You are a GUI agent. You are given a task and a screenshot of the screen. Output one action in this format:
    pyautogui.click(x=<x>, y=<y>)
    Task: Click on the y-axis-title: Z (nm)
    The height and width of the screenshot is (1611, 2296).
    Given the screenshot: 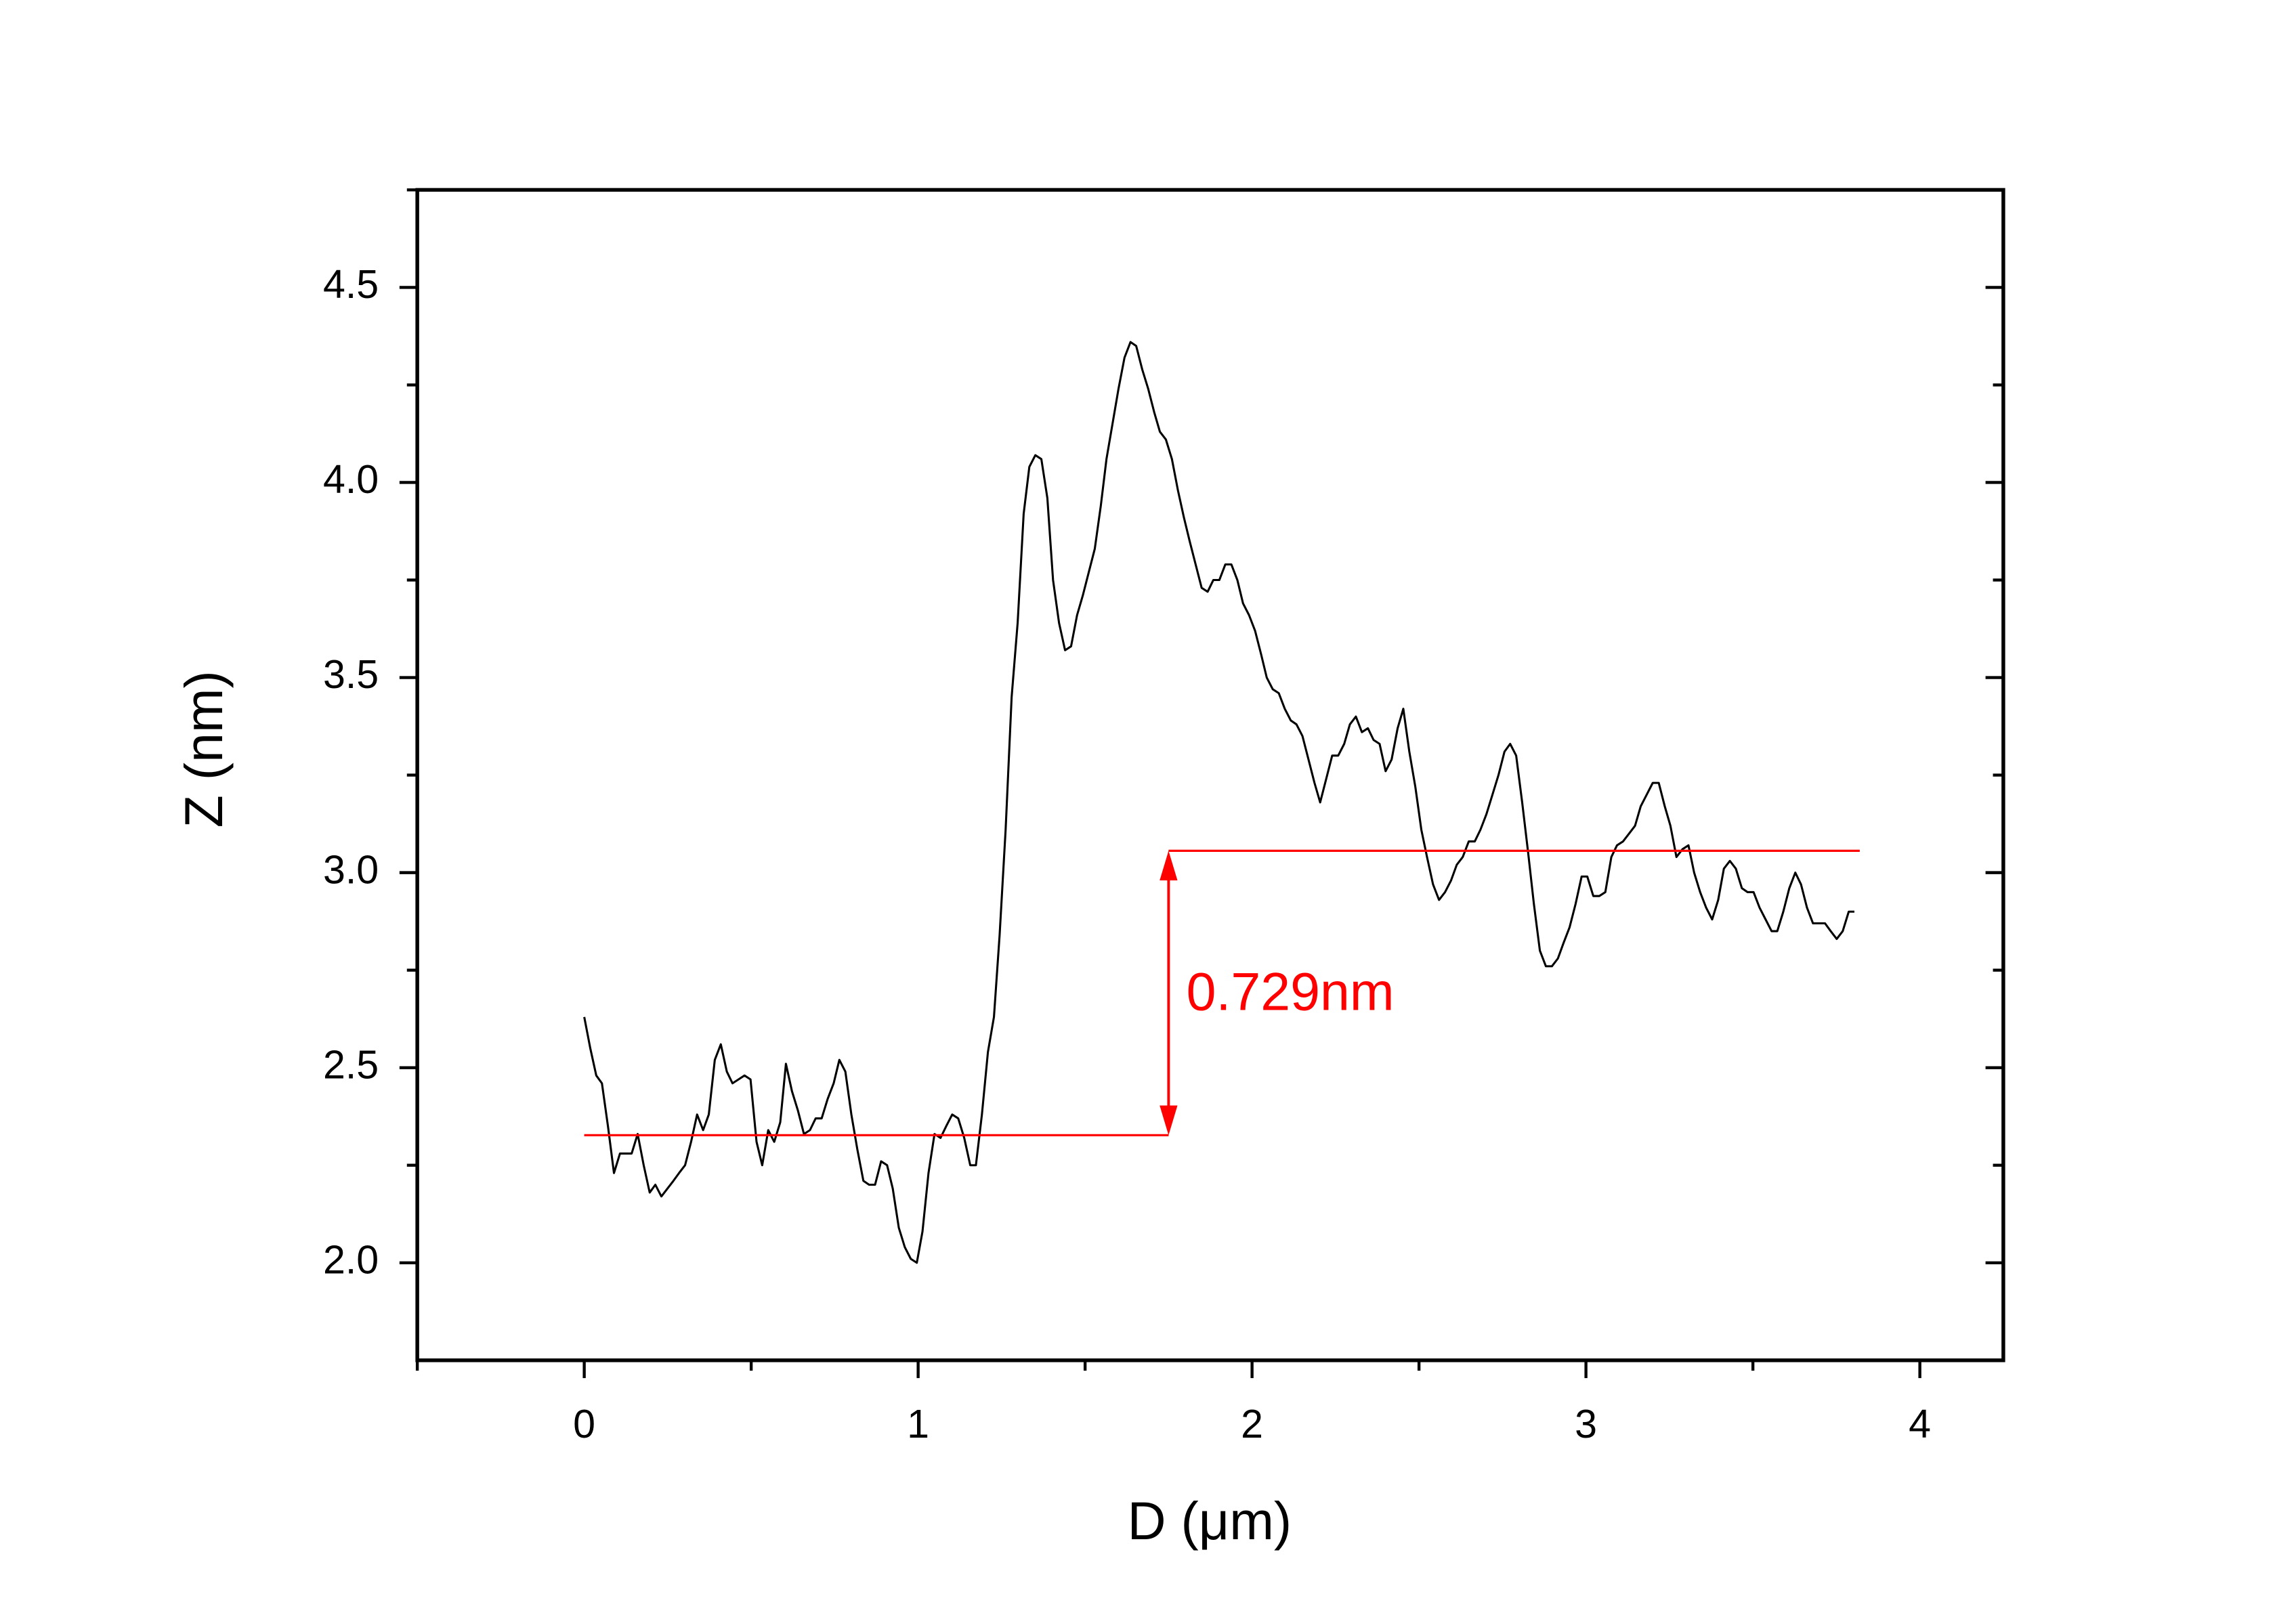 What is the action you would take?
    pyautogui.click(x=204, y=749)
    